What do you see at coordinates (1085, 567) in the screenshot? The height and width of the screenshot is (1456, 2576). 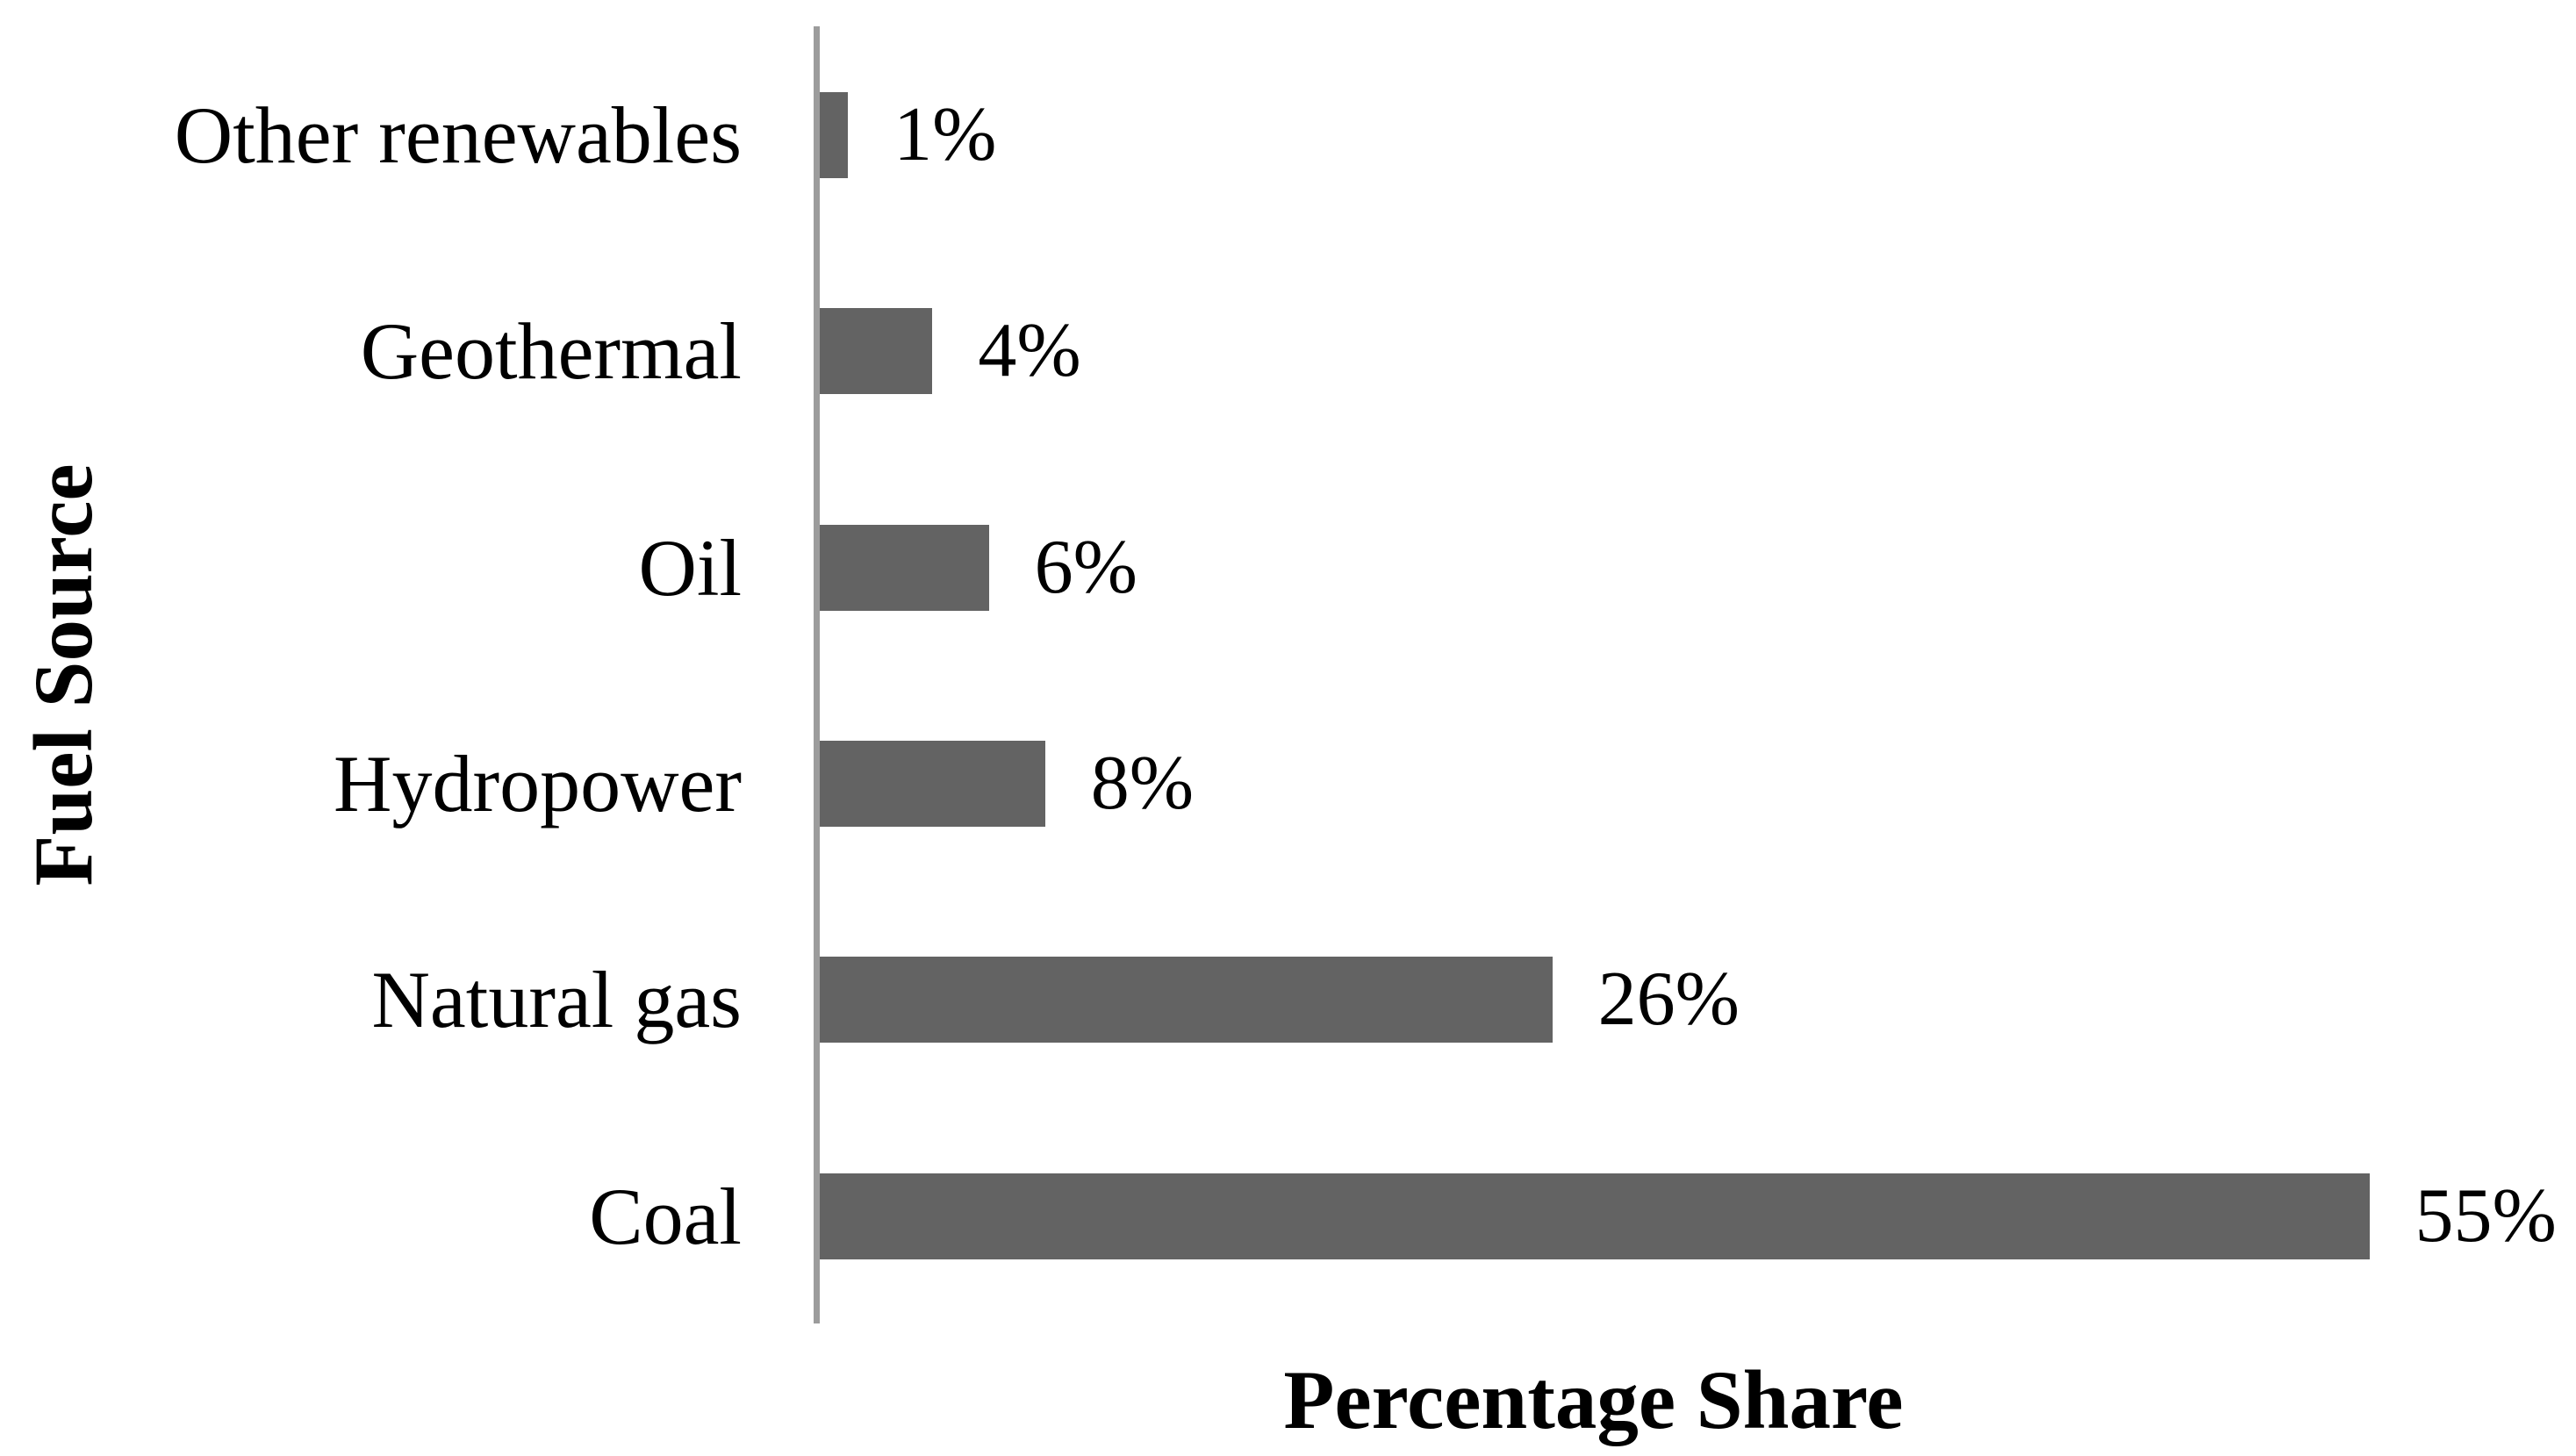 I see `value-label: 6%` at bounding box center [1085, 567].